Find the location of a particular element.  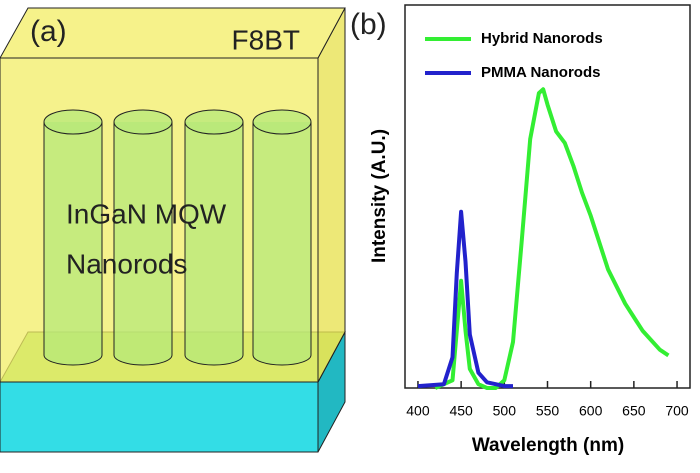

legend-label: PMMA Nanorods is located at coordinates (540, 72).